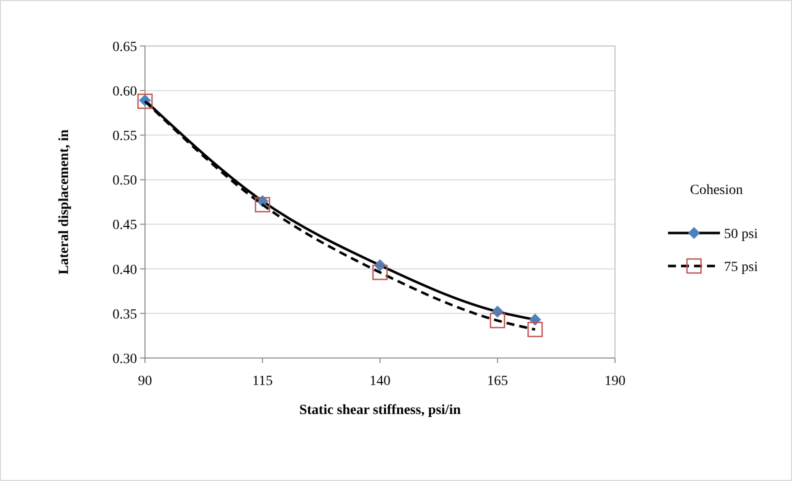 Image resolution: width=792 pixels, height=481 pixels. What do you see at coordinates (124, 359) in the screenshot?
I see `y-tick-label: 0.30` at bounding box center [124, 359].